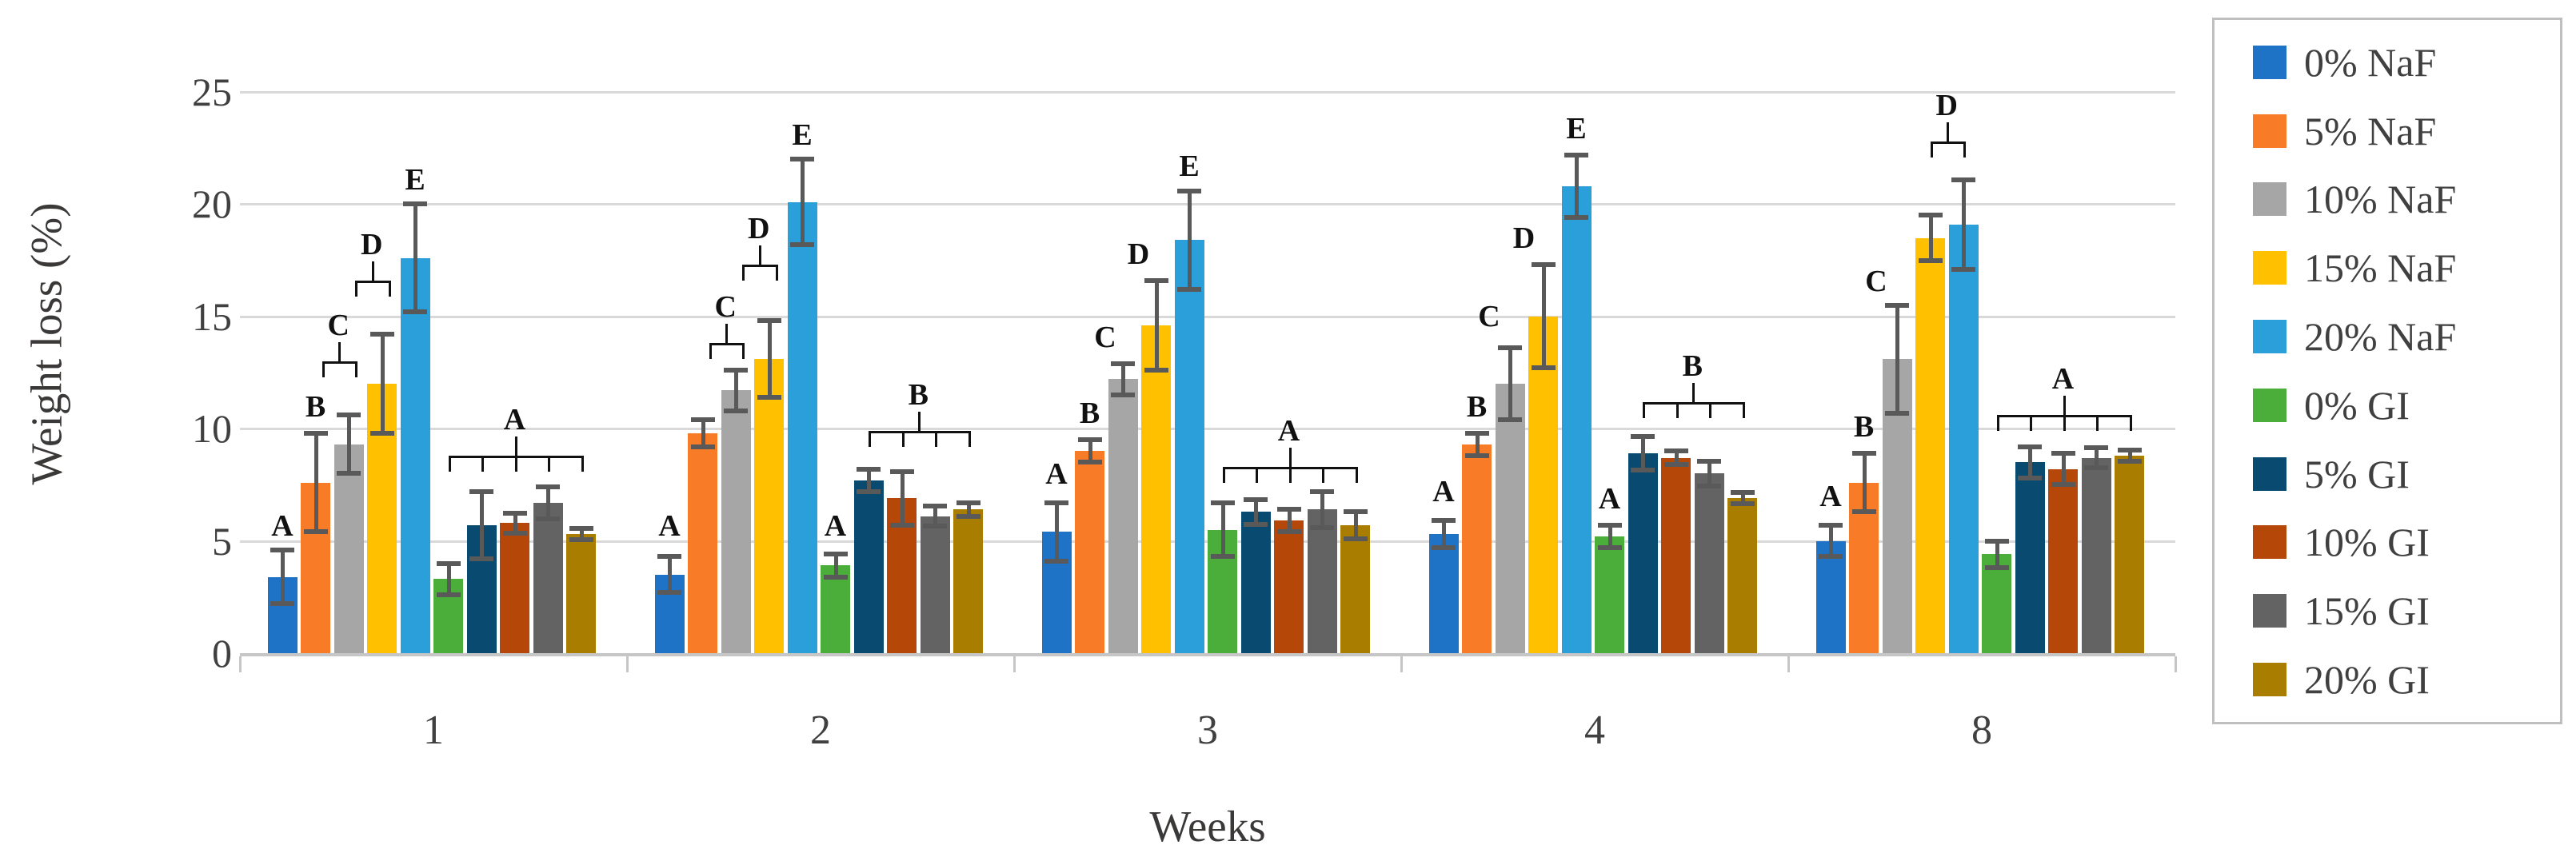 The image size is (2576, 861). Describe the element at coordinates (1930, 445) in the screenshot. I see `bar-week8-15NaF` at that location.